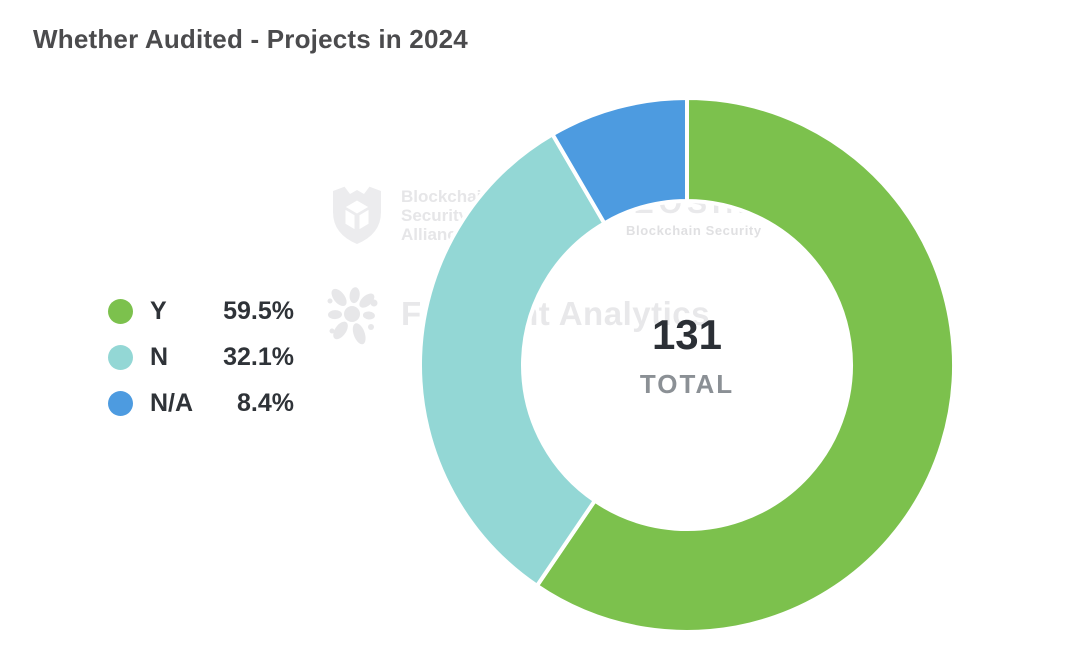  I want to click on legend-label-y: Y, so click(158, 310).